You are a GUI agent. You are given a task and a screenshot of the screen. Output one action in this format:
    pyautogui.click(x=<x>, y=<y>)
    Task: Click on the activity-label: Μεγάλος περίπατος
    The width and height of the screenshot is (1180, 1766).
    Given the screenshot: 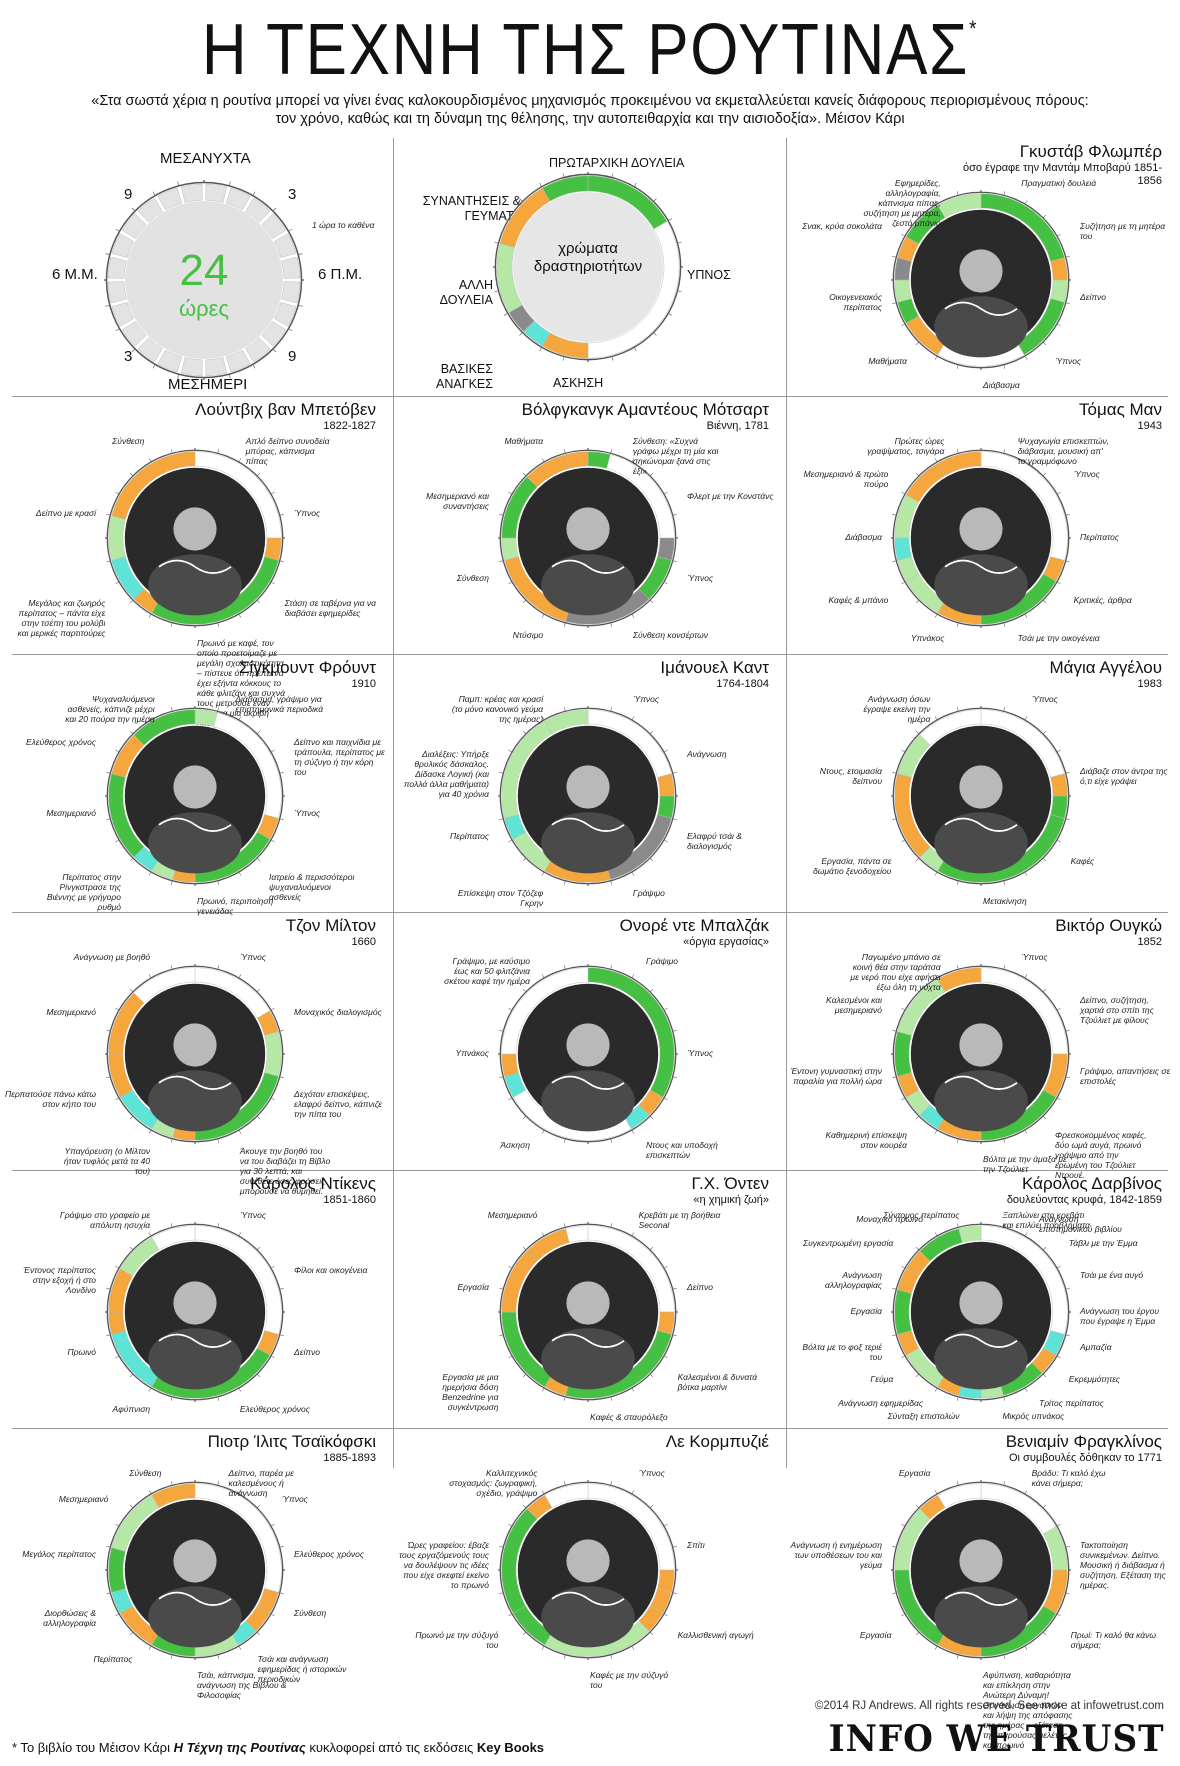 What is the action you would take?
    pyautogui.click(x=59, y=1553)
    